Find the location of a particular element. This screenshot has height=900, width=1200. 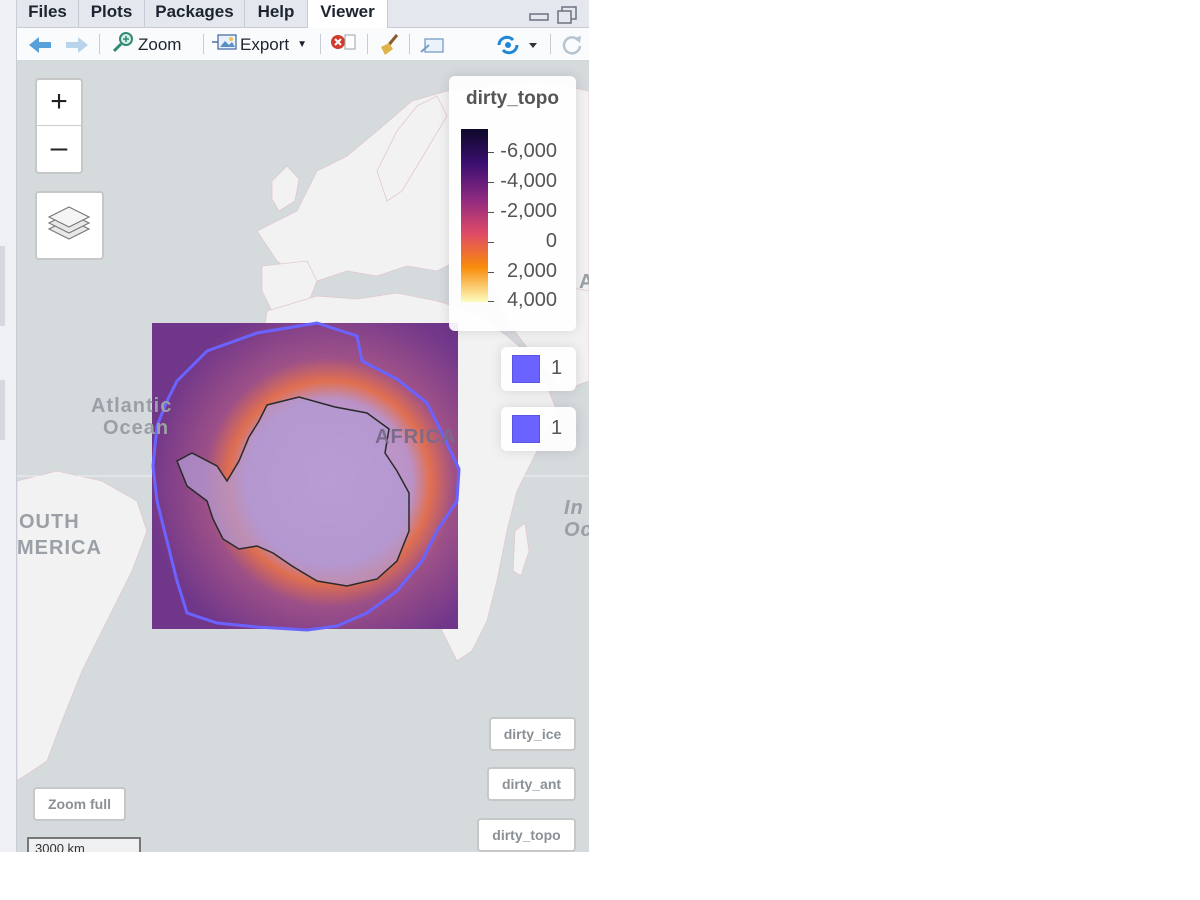

layers-control is located at coordinates (69, 225).